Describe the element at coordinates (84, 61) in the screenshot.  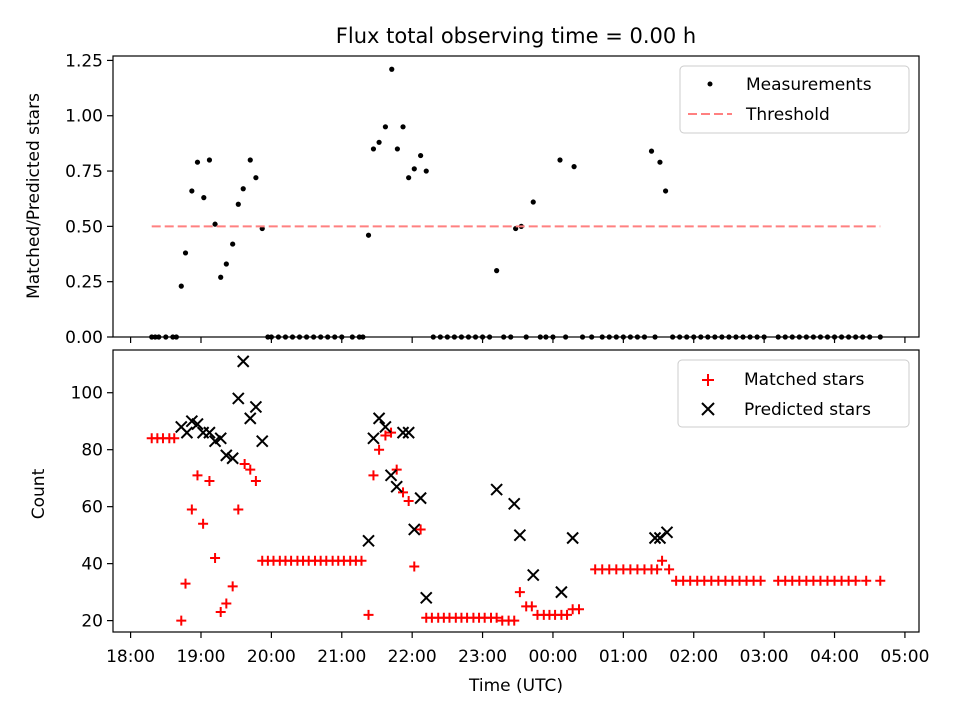
I see `top-y-tick-label: 1.25` at that location.